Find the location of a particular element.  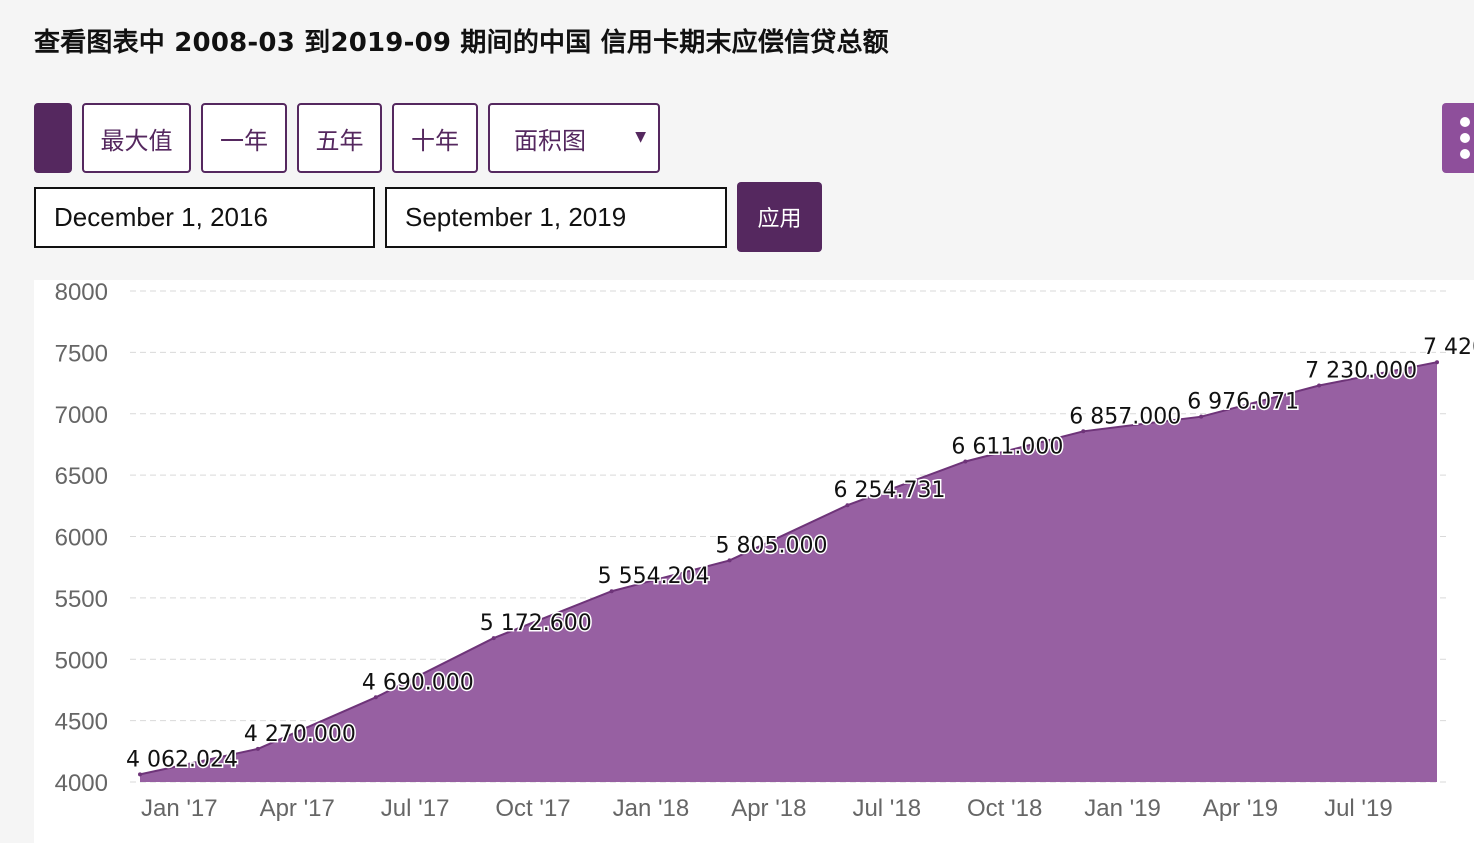

x-tick-label: Oct '17 is located at coordinates (532, 808).